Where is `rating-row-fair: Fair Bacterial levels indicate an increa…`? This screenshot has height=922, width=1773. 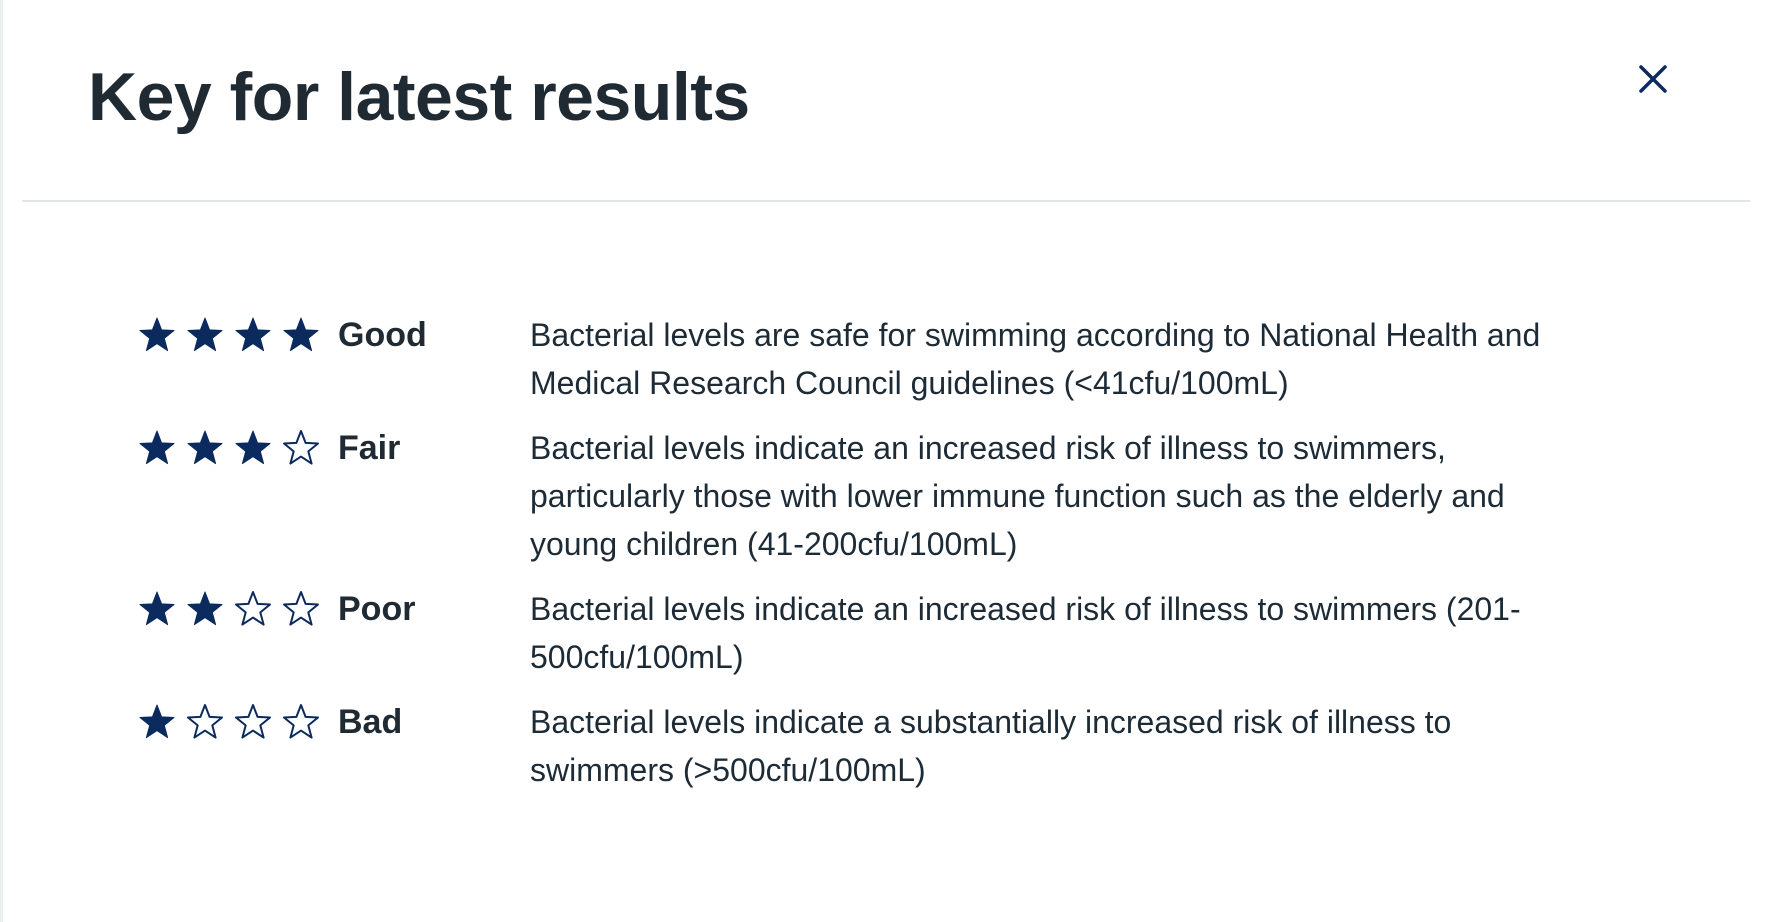
rating-row-fair: Fair Bacterial levels indicate an increa… is located at coordinates (898, 496).